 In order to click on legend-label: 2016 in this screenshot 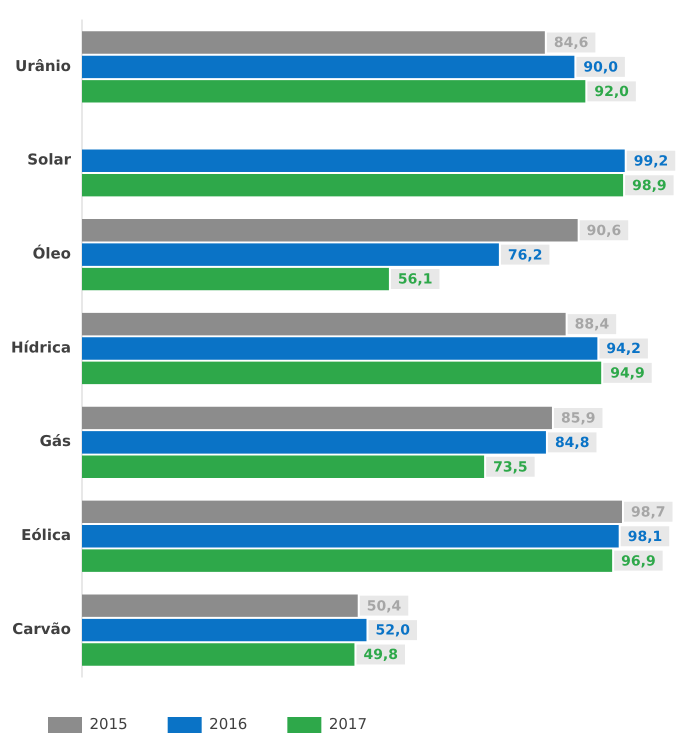, I will do `click(228, 723)`.